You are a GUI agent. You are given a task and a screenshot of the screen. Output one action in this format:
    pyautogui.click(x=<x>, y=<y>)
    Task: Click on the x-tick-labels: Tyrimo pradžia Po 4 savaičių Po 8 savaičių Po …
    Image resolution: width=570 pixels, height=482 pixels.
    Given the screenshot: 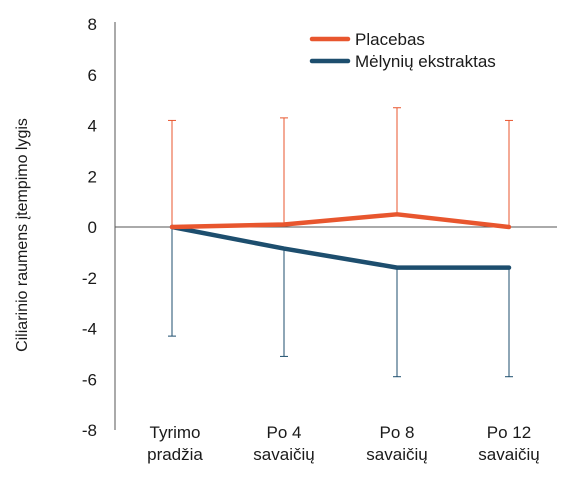 What is the action you would take?
    pyautogui.click(x=343, y=443)
    